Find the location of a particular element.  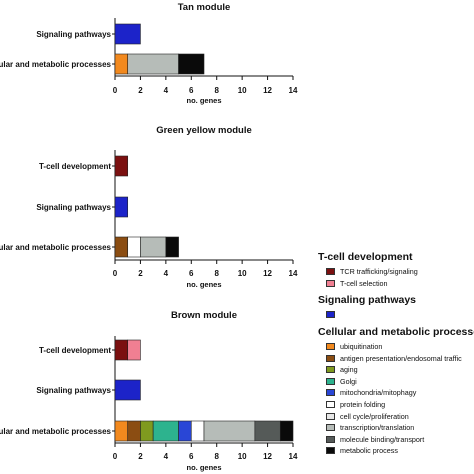

legend-item is located at coordinates (400, 315).